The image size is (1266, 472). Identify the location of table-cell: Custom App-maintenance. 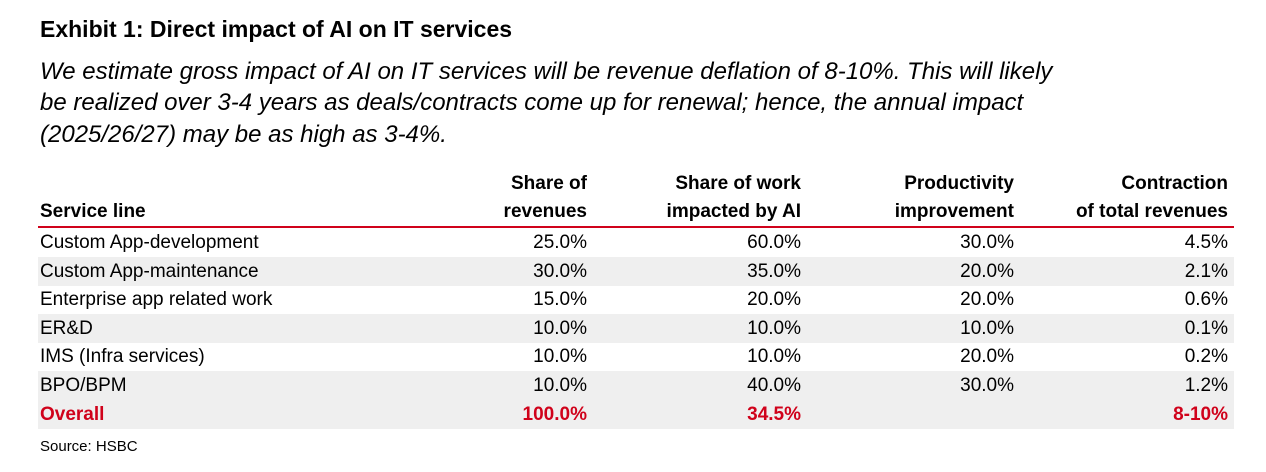
(149, 271).